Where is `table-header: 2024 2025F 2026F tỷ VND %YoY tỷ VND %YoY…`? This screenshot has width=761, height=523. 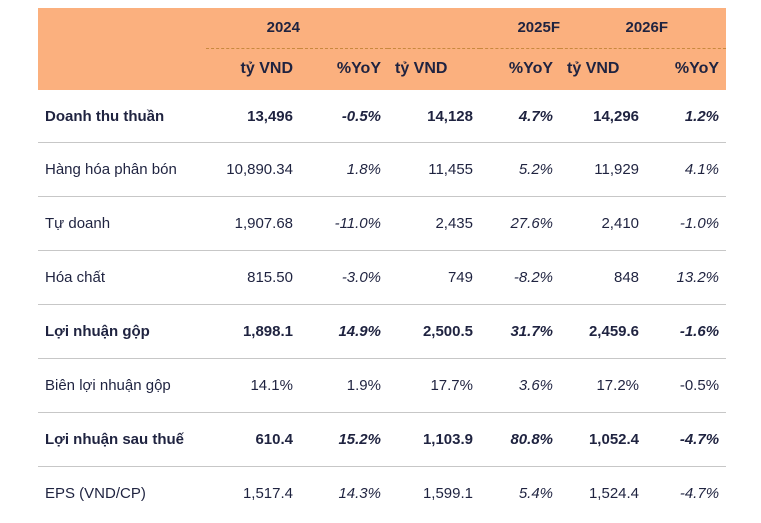
table-header: 2024 2025F 2026F tỷ VND %YoY tỷ VND %YoY… is located at coordinates (382, 49).